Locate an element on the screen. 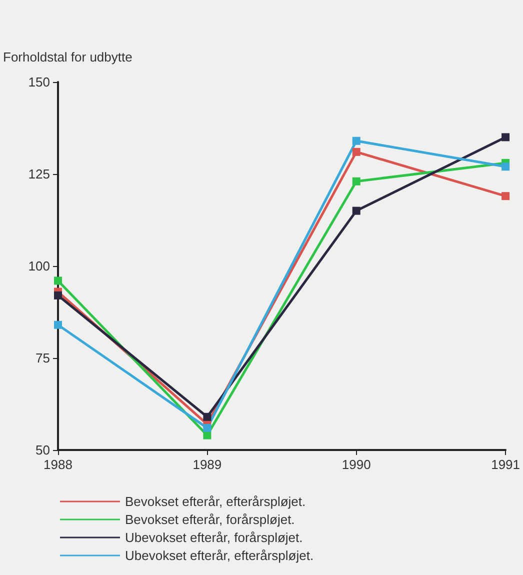 This screenshot has height=575, width=523. x-tick-label: 1990 is located at coordinates (356, 464).